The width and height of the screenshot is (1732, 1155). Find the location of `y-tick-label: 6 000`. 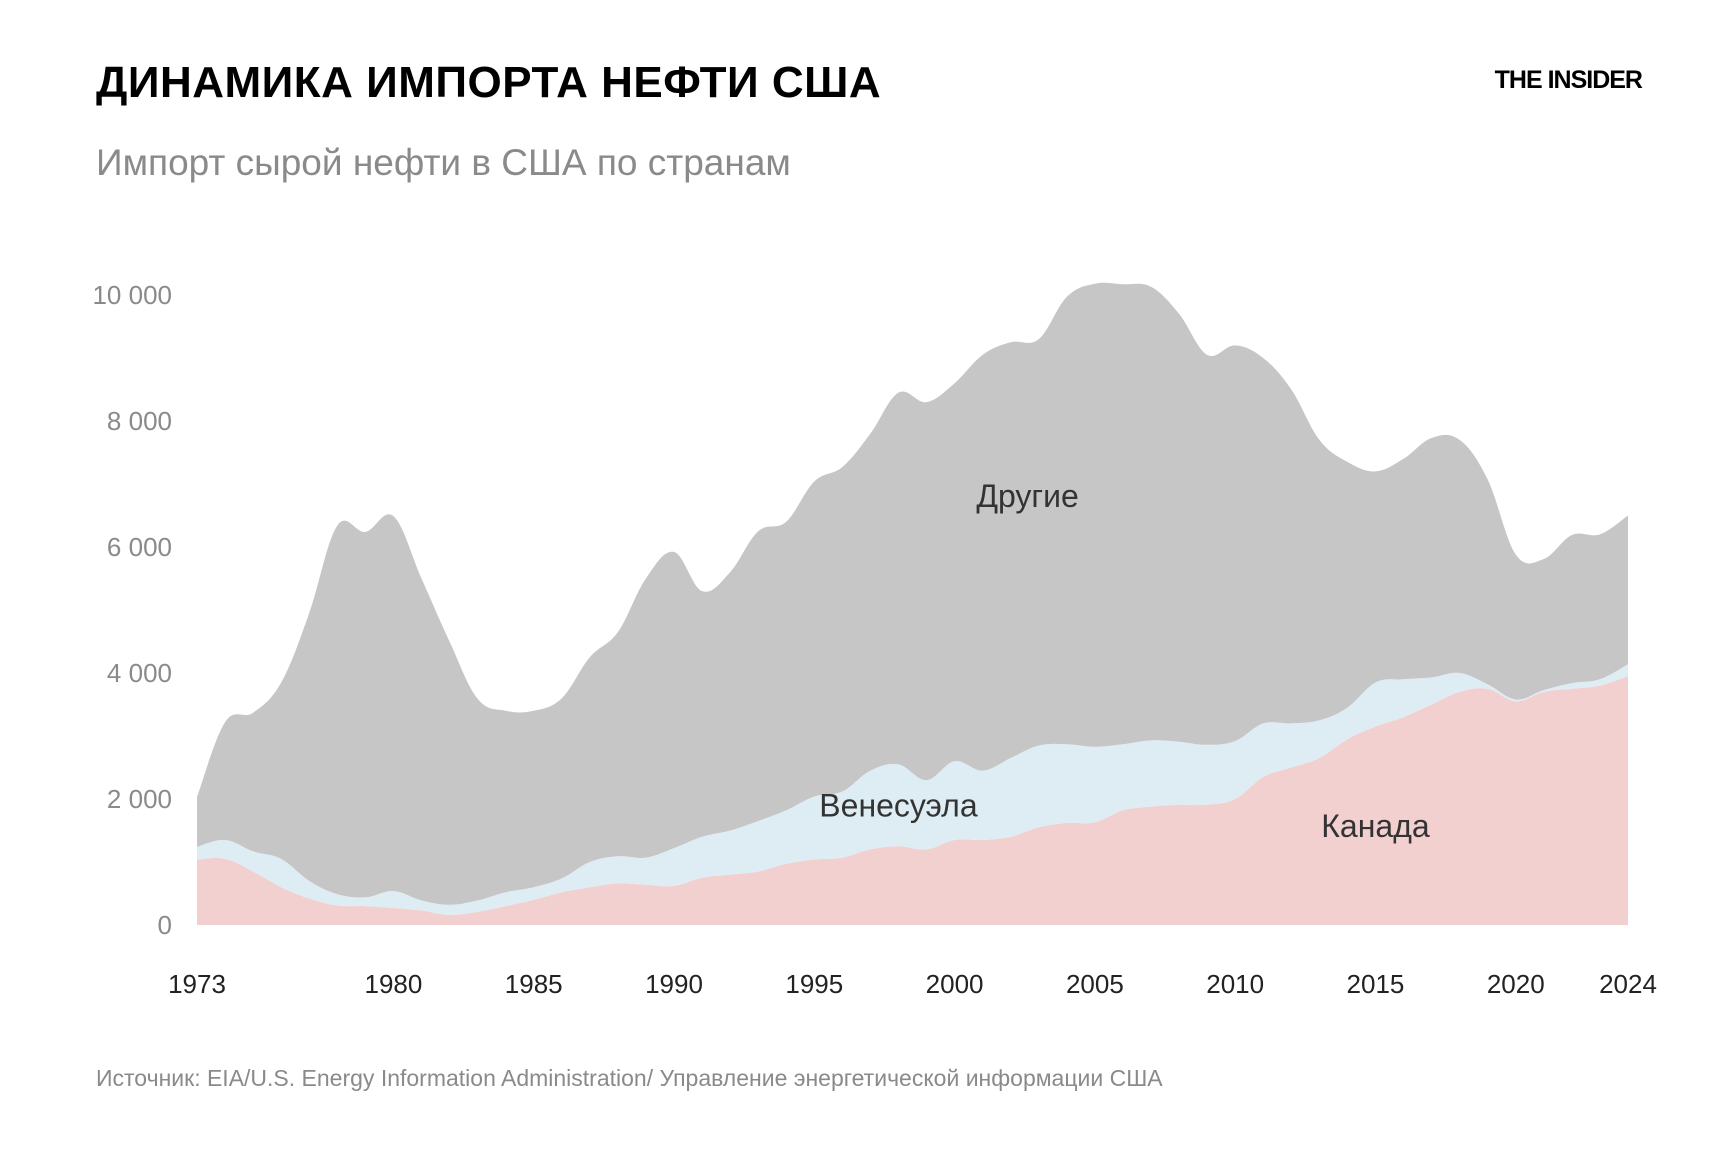

y-tick-label: 6 000 is located at coordinates (139, 547).